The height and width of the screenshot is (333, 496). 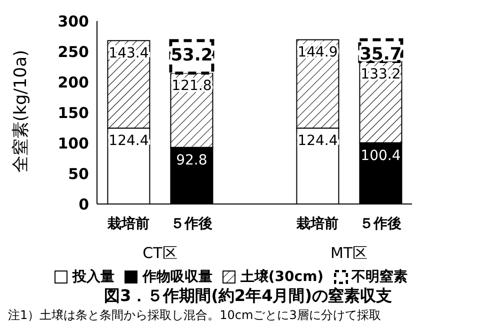 I want to click on y-tick-label: 150, so click(x=73, y=113).